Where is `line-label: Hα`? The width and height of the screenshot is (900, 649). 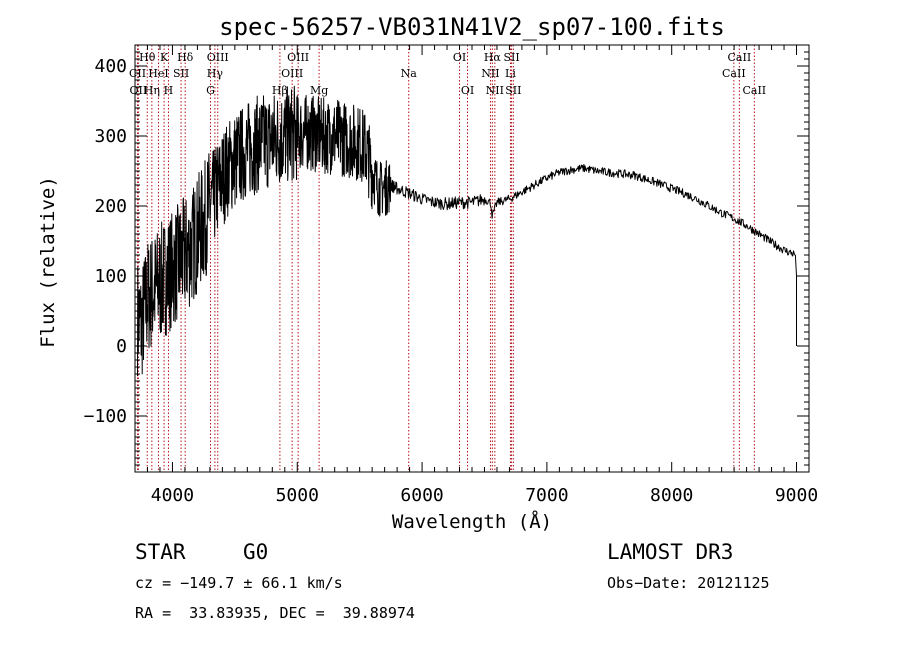
line-label: Hα is located at coordinates (493, 57).